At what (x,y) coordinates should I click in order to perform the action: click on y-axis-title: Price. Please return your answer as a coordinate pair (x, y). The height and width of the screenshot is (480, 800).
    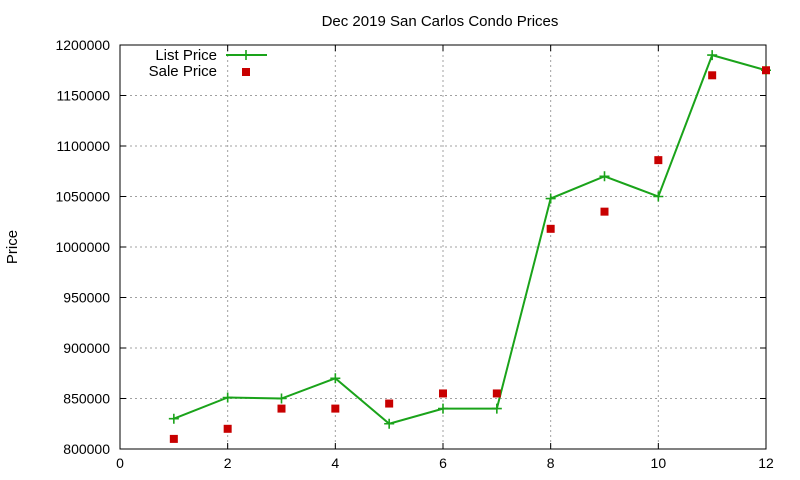
    Looking at the image, I should click on (12, 247).